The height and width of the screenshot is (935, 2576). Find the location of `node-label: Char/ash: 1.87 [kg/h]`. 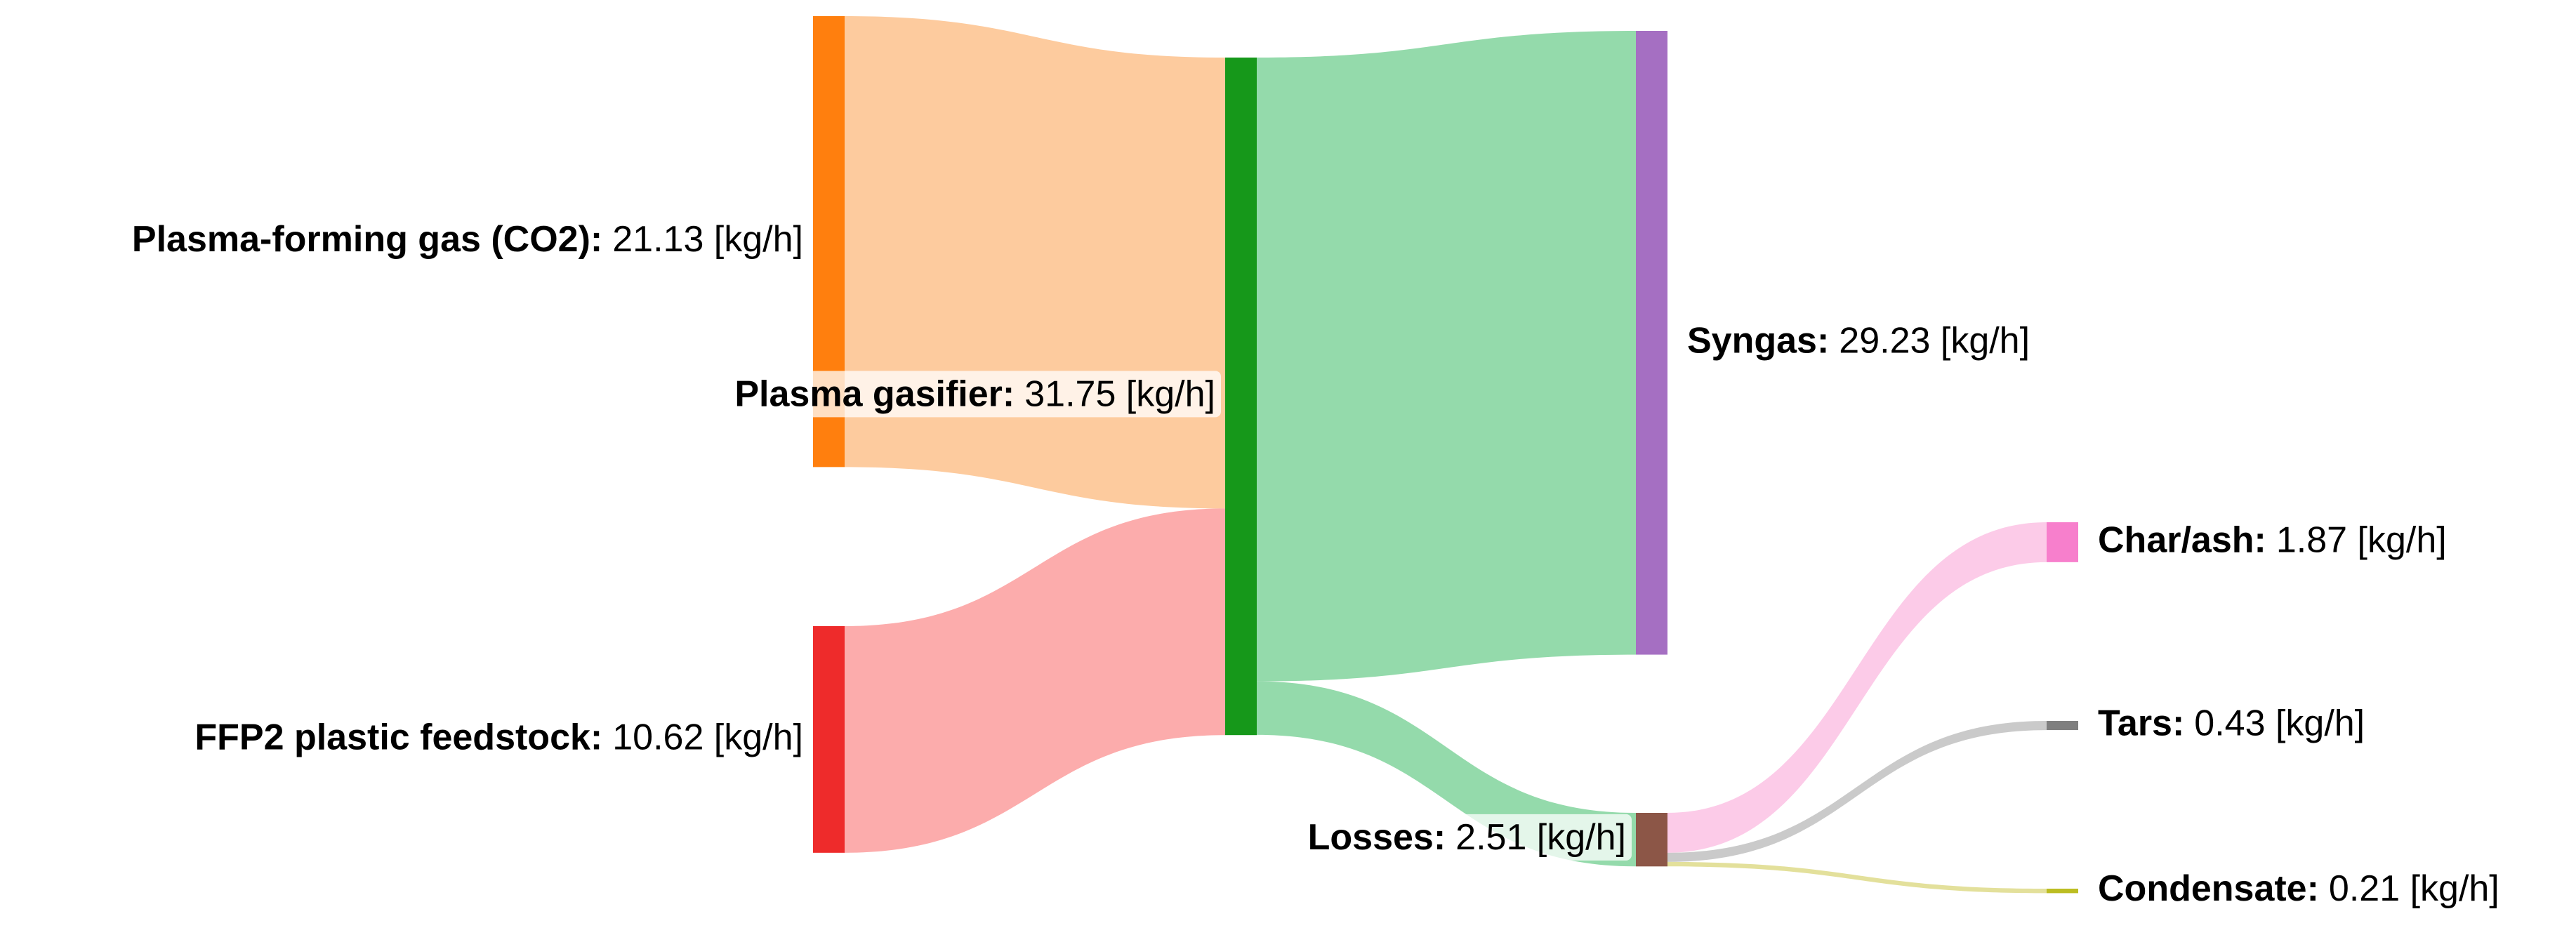

node-label: Char/ash: 1.87 [kg/h] is located at coordinates (2272, 539).